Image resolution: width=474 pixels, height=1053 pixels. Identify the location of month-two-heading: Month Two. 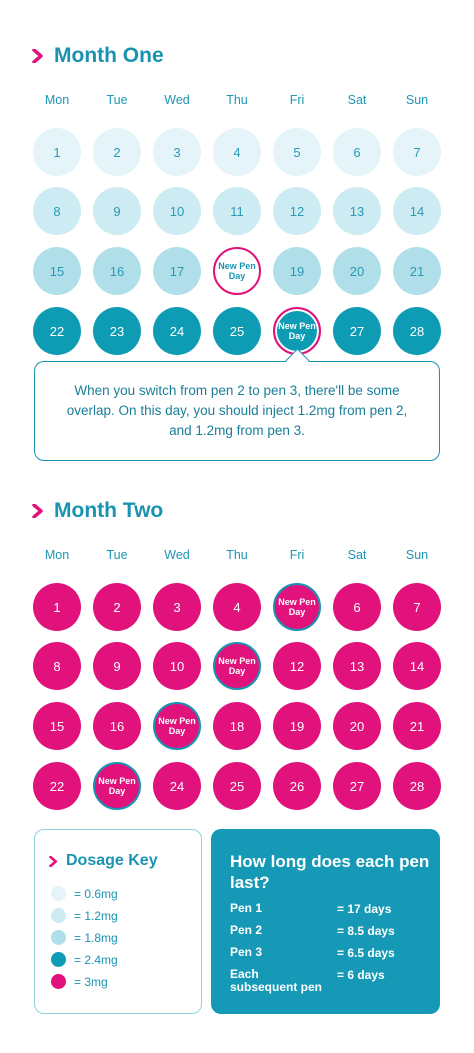
(97, 511).